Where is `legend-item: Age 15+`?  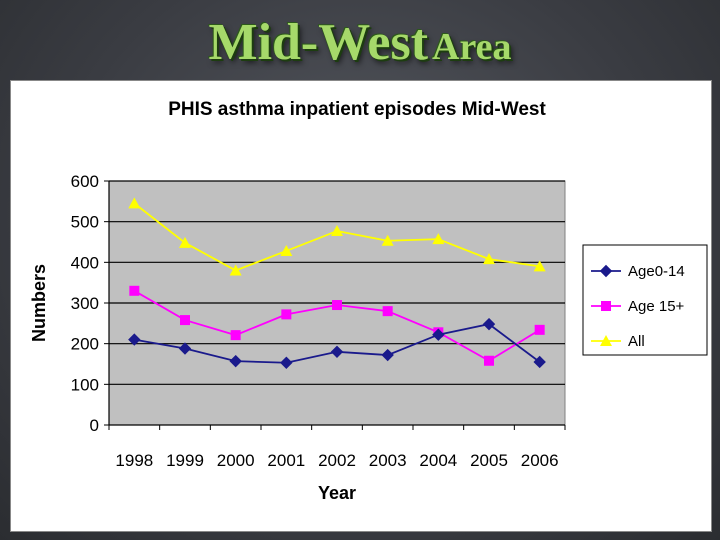 legend-item: Age 15+ is located at coordinates (638, 306).